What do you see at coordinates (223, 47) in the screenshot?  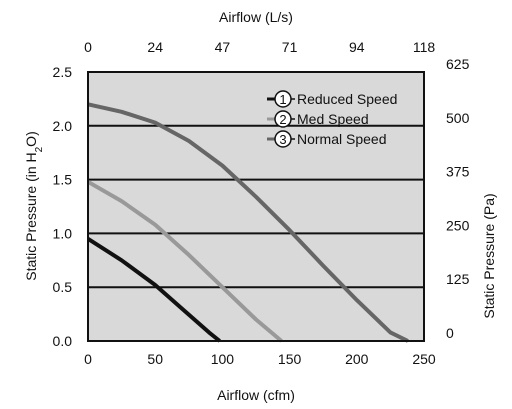 I see `x-top-tick-label: 47` at bounding box center [223, 47].